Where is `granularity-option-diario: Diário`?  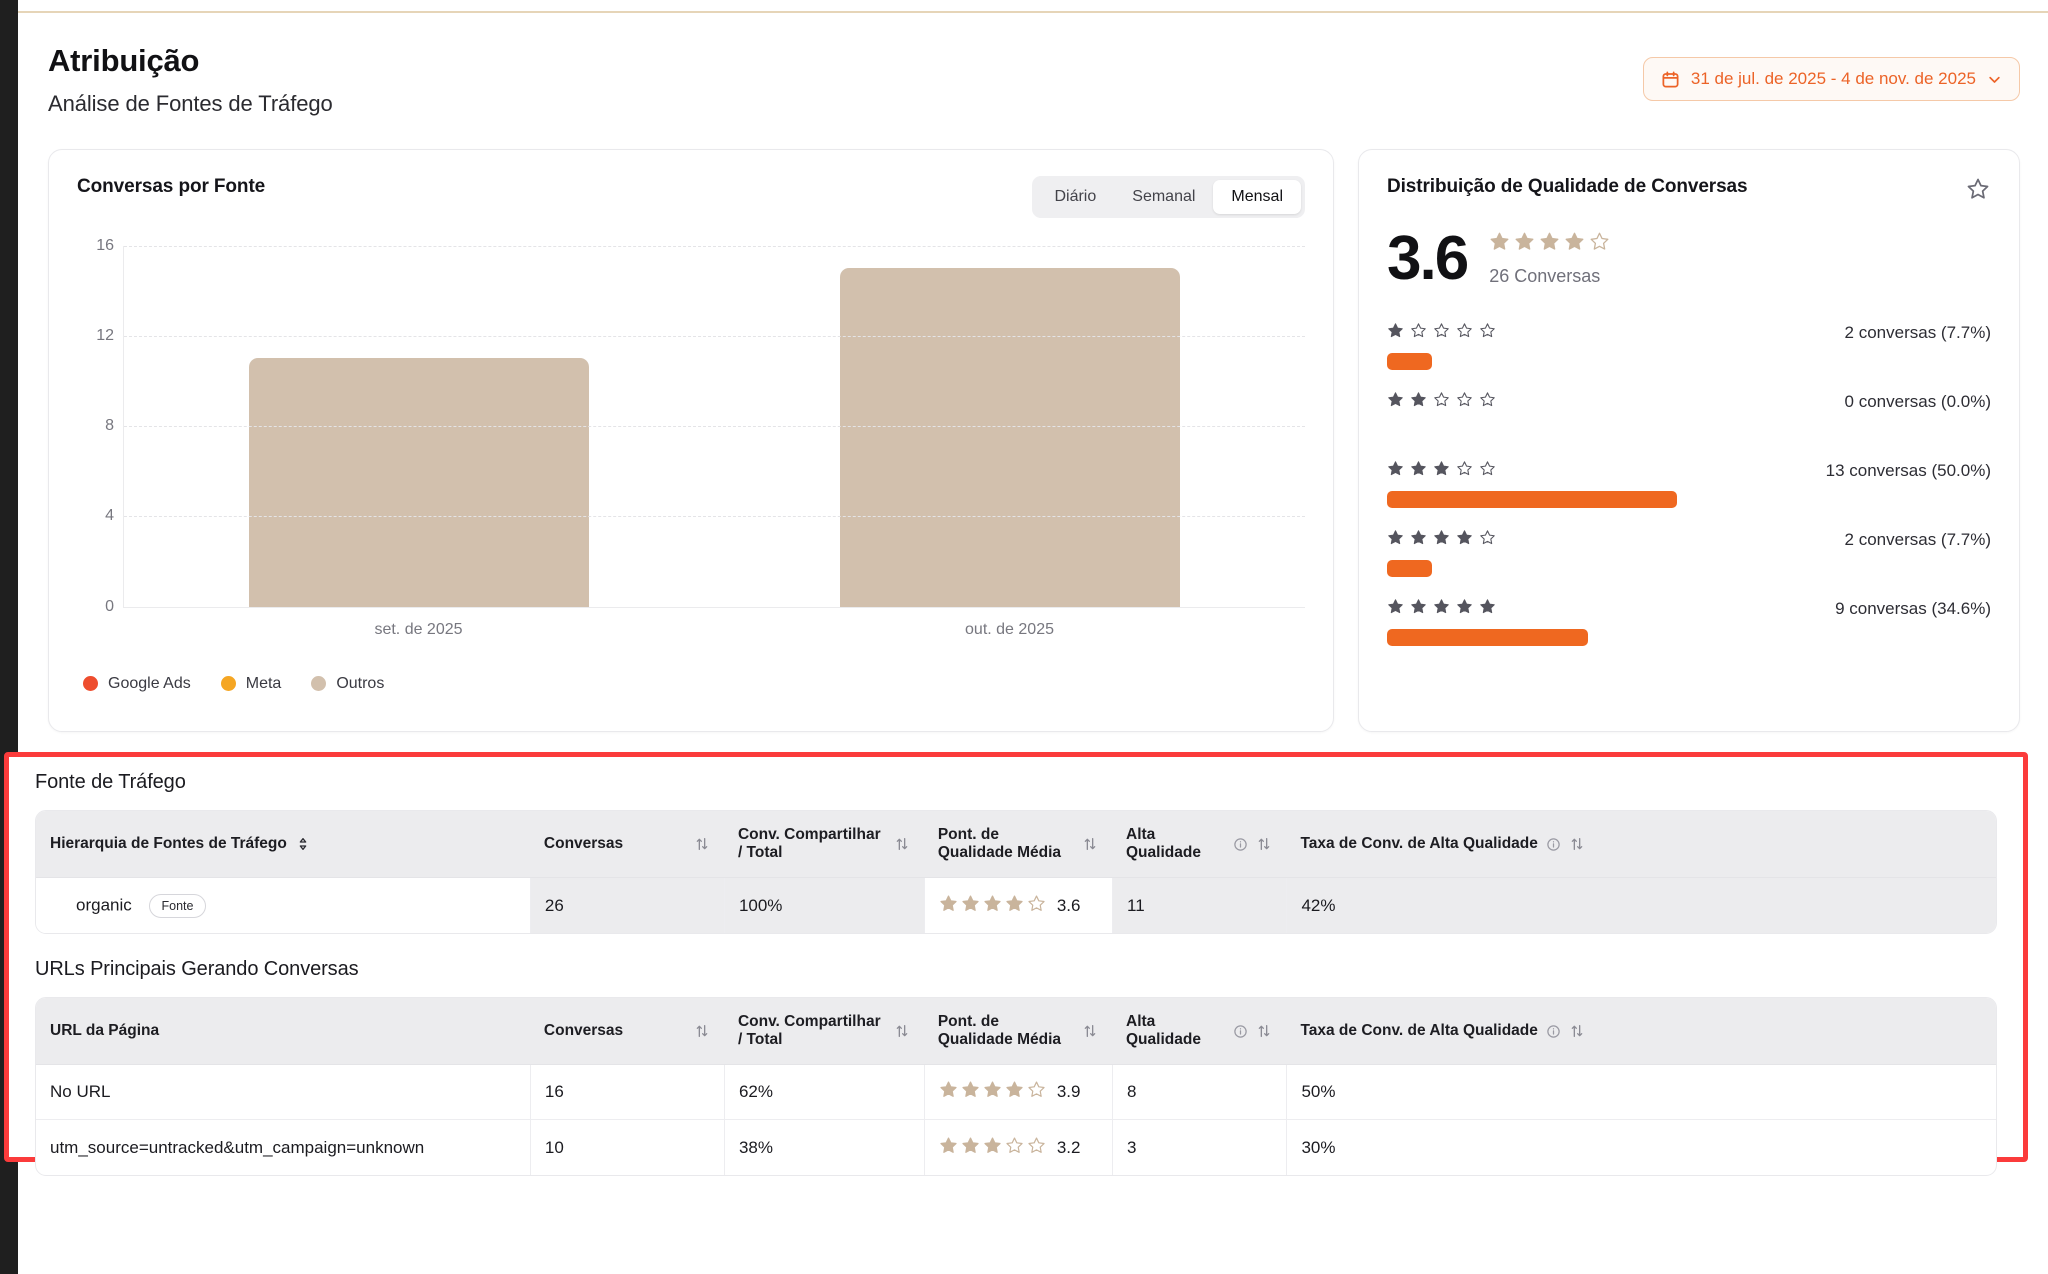 granularity-option-diario: Diário is located at coordinates (1075, 197).